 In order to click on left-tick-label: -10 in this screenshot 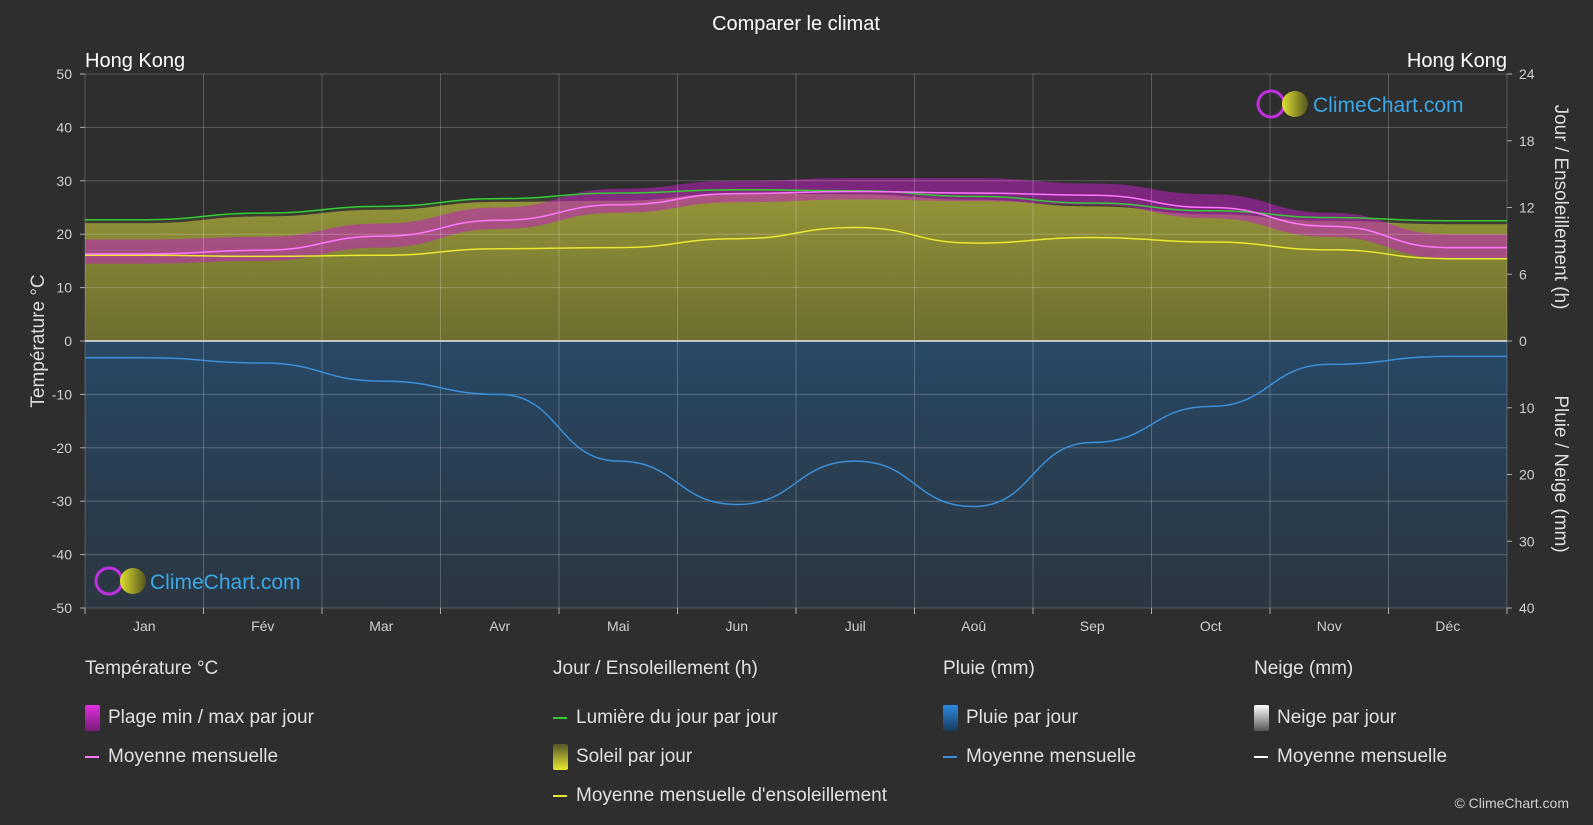, I will do `click(62, 394)`.